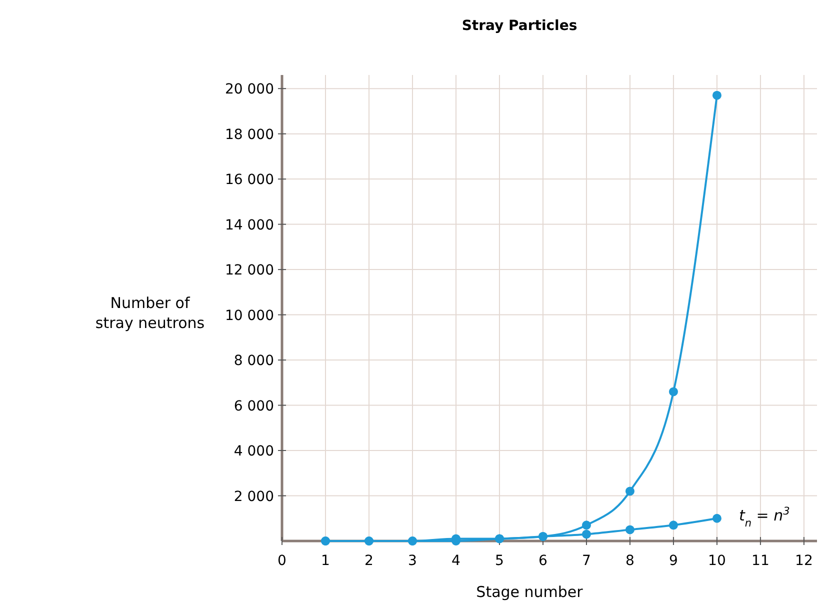 Image resolution: width=839 pixels, height=607 pixels. What do you see at coordinates (499, 561) in the screenshot?
I see `x-tick-label: 5` at bounding box center [499, 561].